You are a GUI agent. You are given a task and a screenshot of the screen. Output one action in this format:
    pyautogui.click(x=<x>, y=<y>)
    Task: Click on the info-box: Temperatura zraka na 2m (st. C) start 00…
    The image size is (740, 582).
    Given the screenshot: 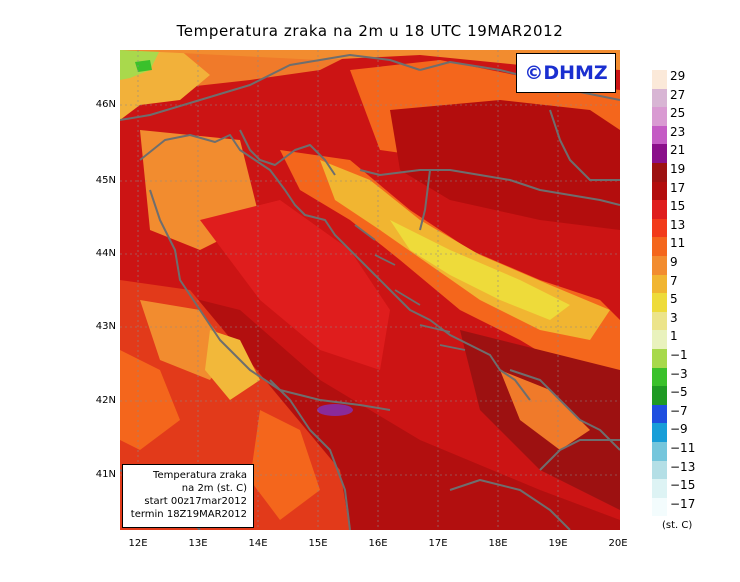 What is the action you would take?
    pyautogui.click(x=188, y=496)
    